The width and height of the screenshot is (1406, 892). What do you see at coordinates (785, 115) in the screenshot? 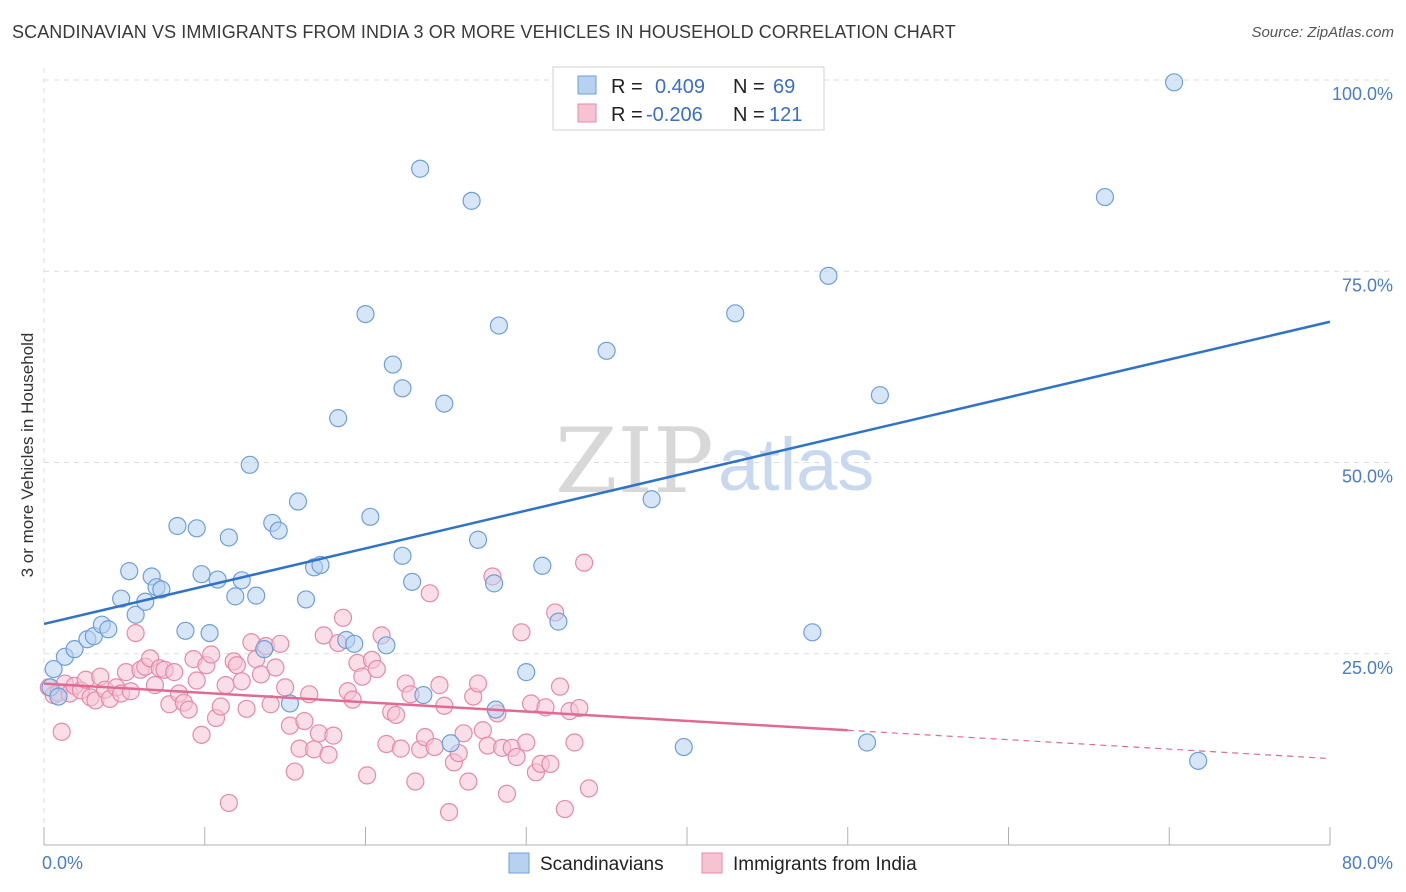
I see `legend-n-value-pink: 121` at bounding box center [785, 115].